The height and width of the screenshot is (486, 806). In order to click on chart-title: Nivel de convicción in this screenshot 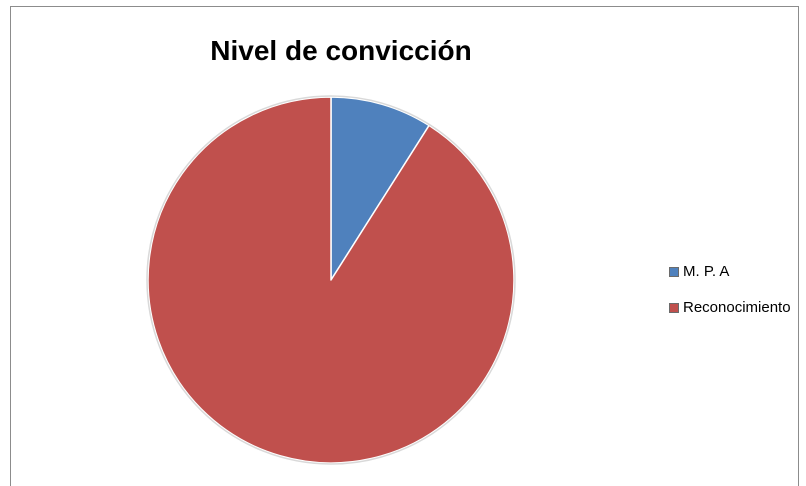, I will do `click(341, 50)`.